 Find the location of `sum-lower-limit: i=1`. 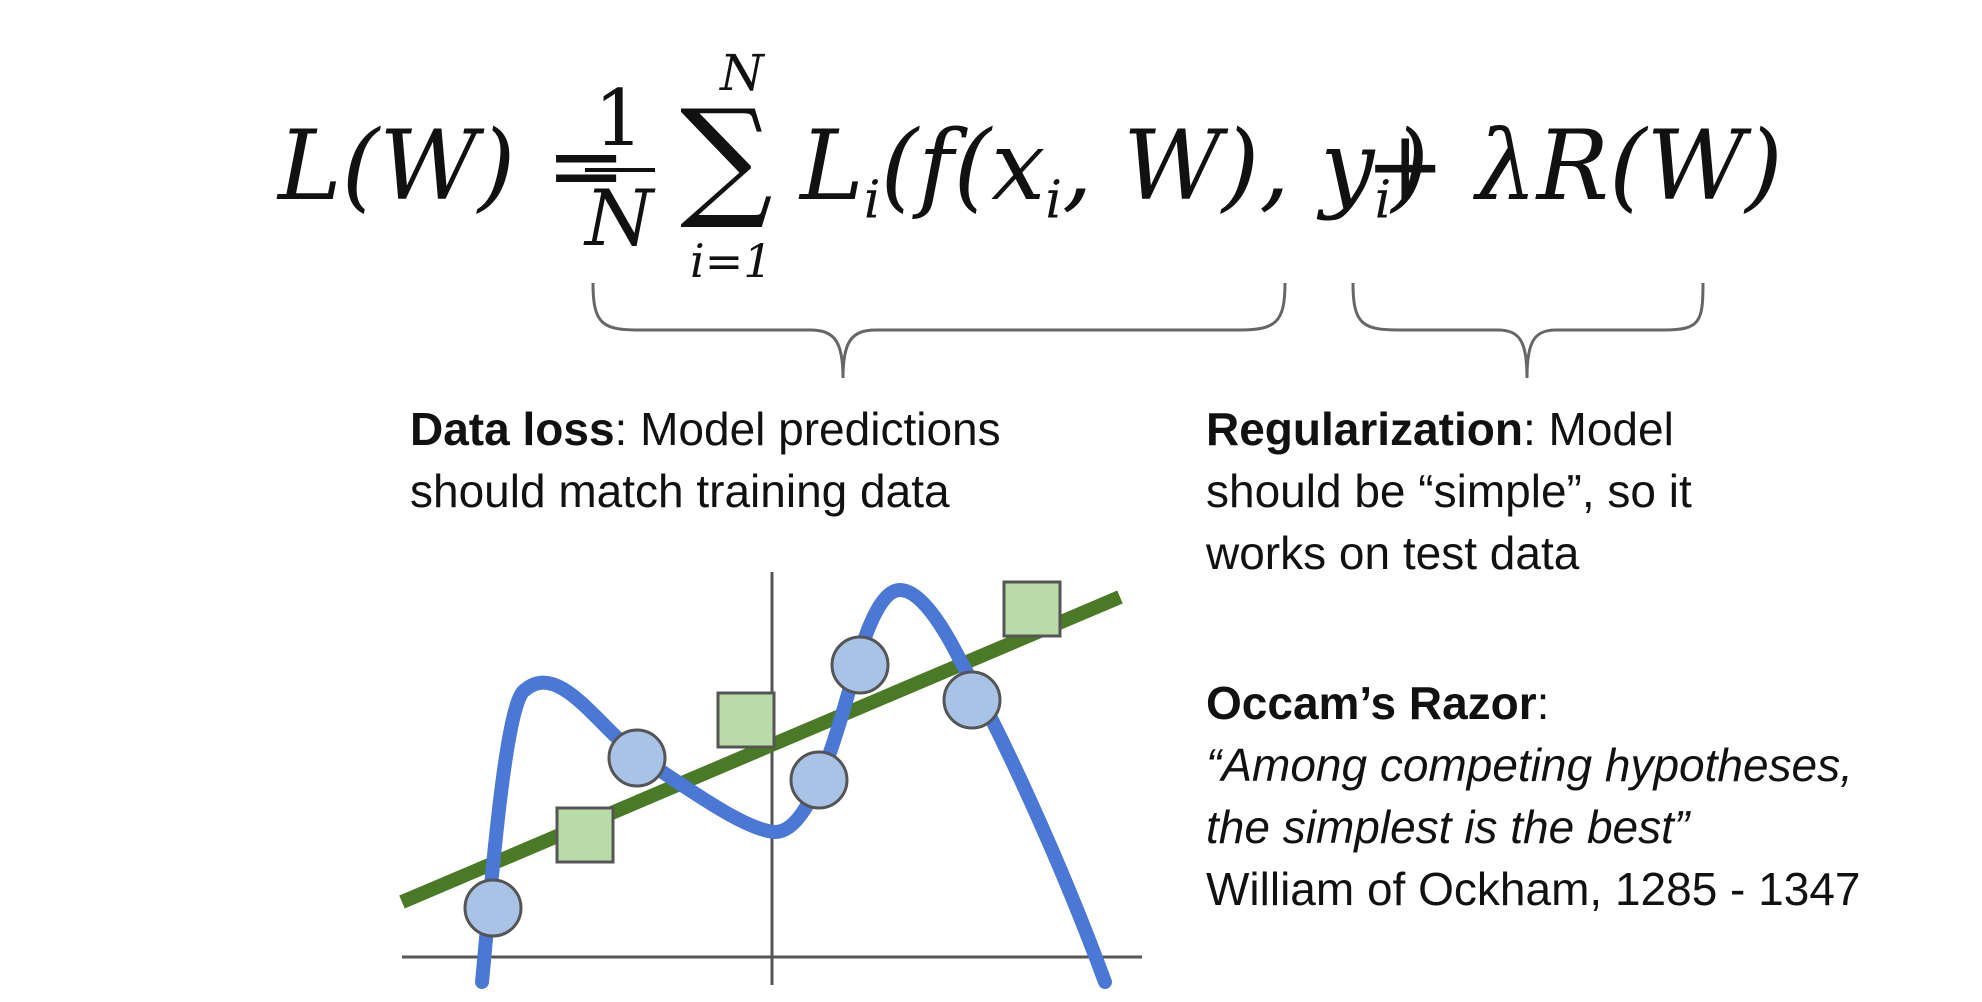

sum-lower-limit: i=1 is located at coordinates (731, 261).